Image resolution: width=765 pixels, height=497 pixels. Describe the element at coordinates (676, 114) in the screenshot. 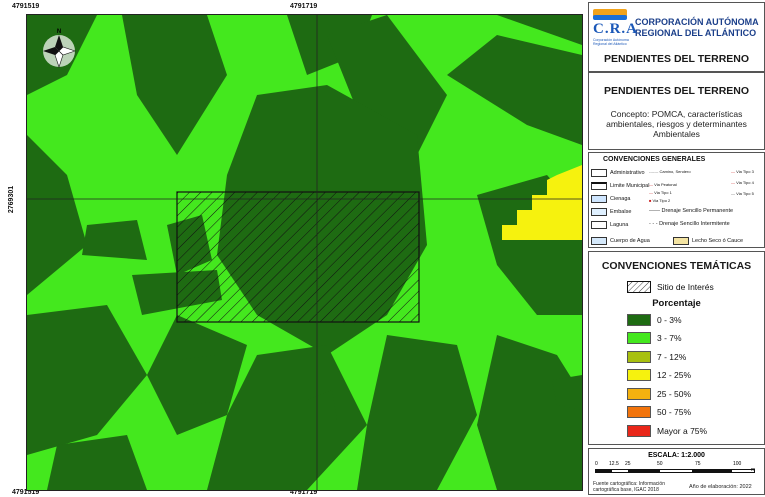

I see `concept-line1: Concepto: POMCA, características` at that location.